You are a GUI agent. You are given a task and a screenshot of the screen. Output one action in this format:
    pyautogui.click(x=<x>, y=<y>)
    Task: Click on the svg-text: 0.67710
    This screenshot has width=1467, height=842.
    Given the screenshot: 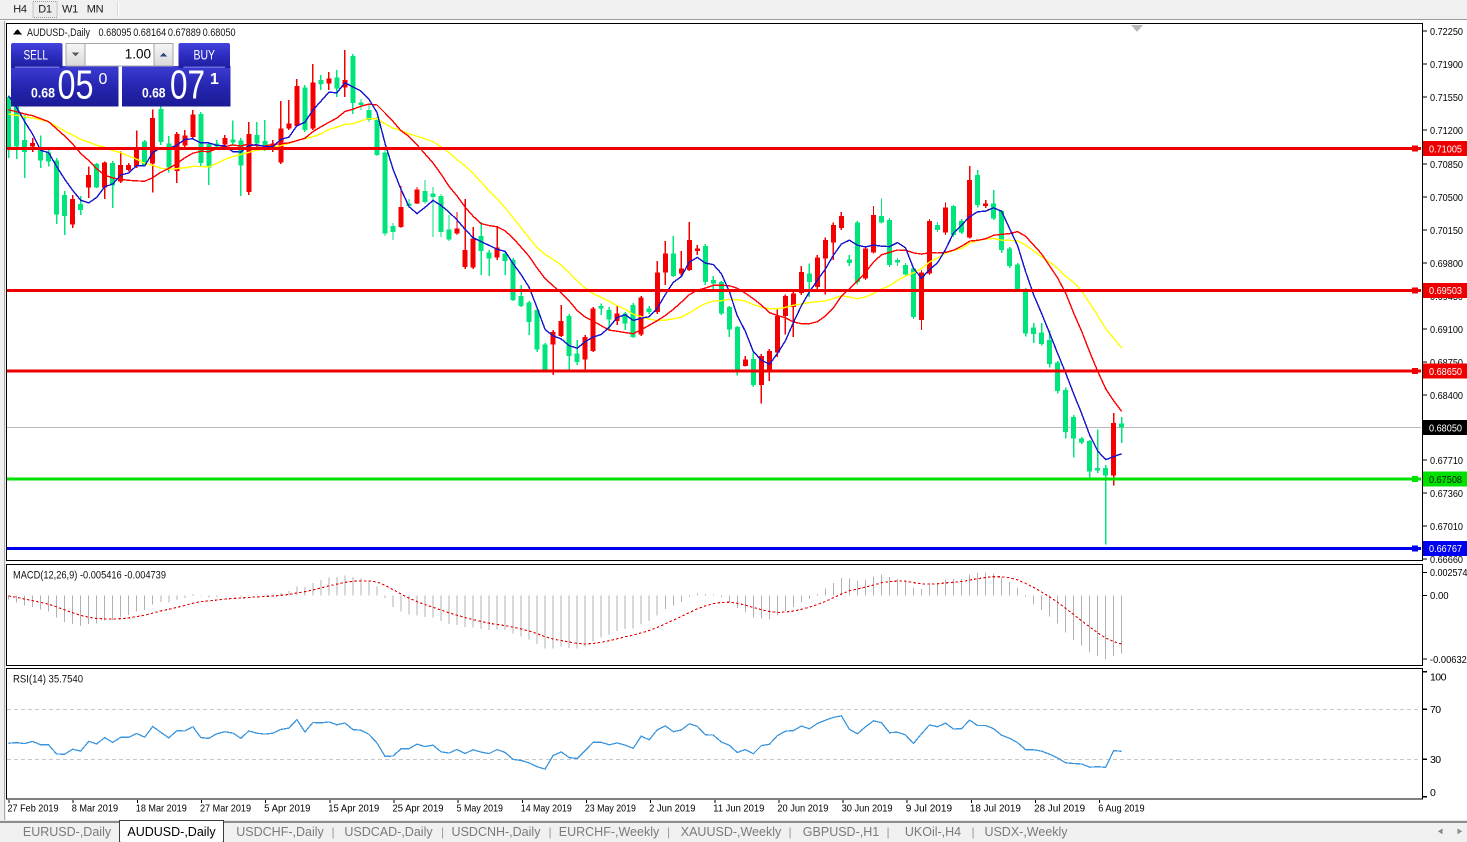 What is the action you would take?
    pyautogui.click(x=1446, y=461)
    